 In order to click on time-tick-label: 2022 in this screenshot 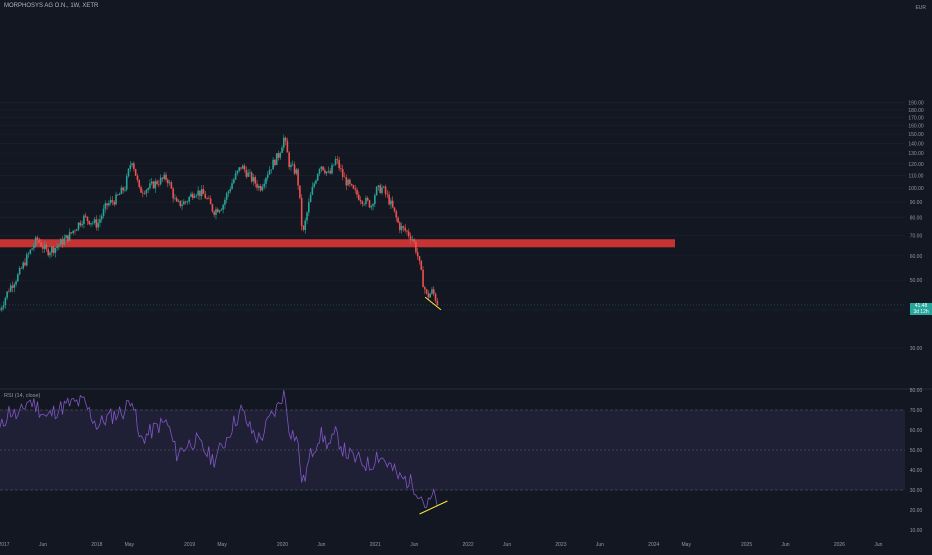, I will do `click(468, 545)`.